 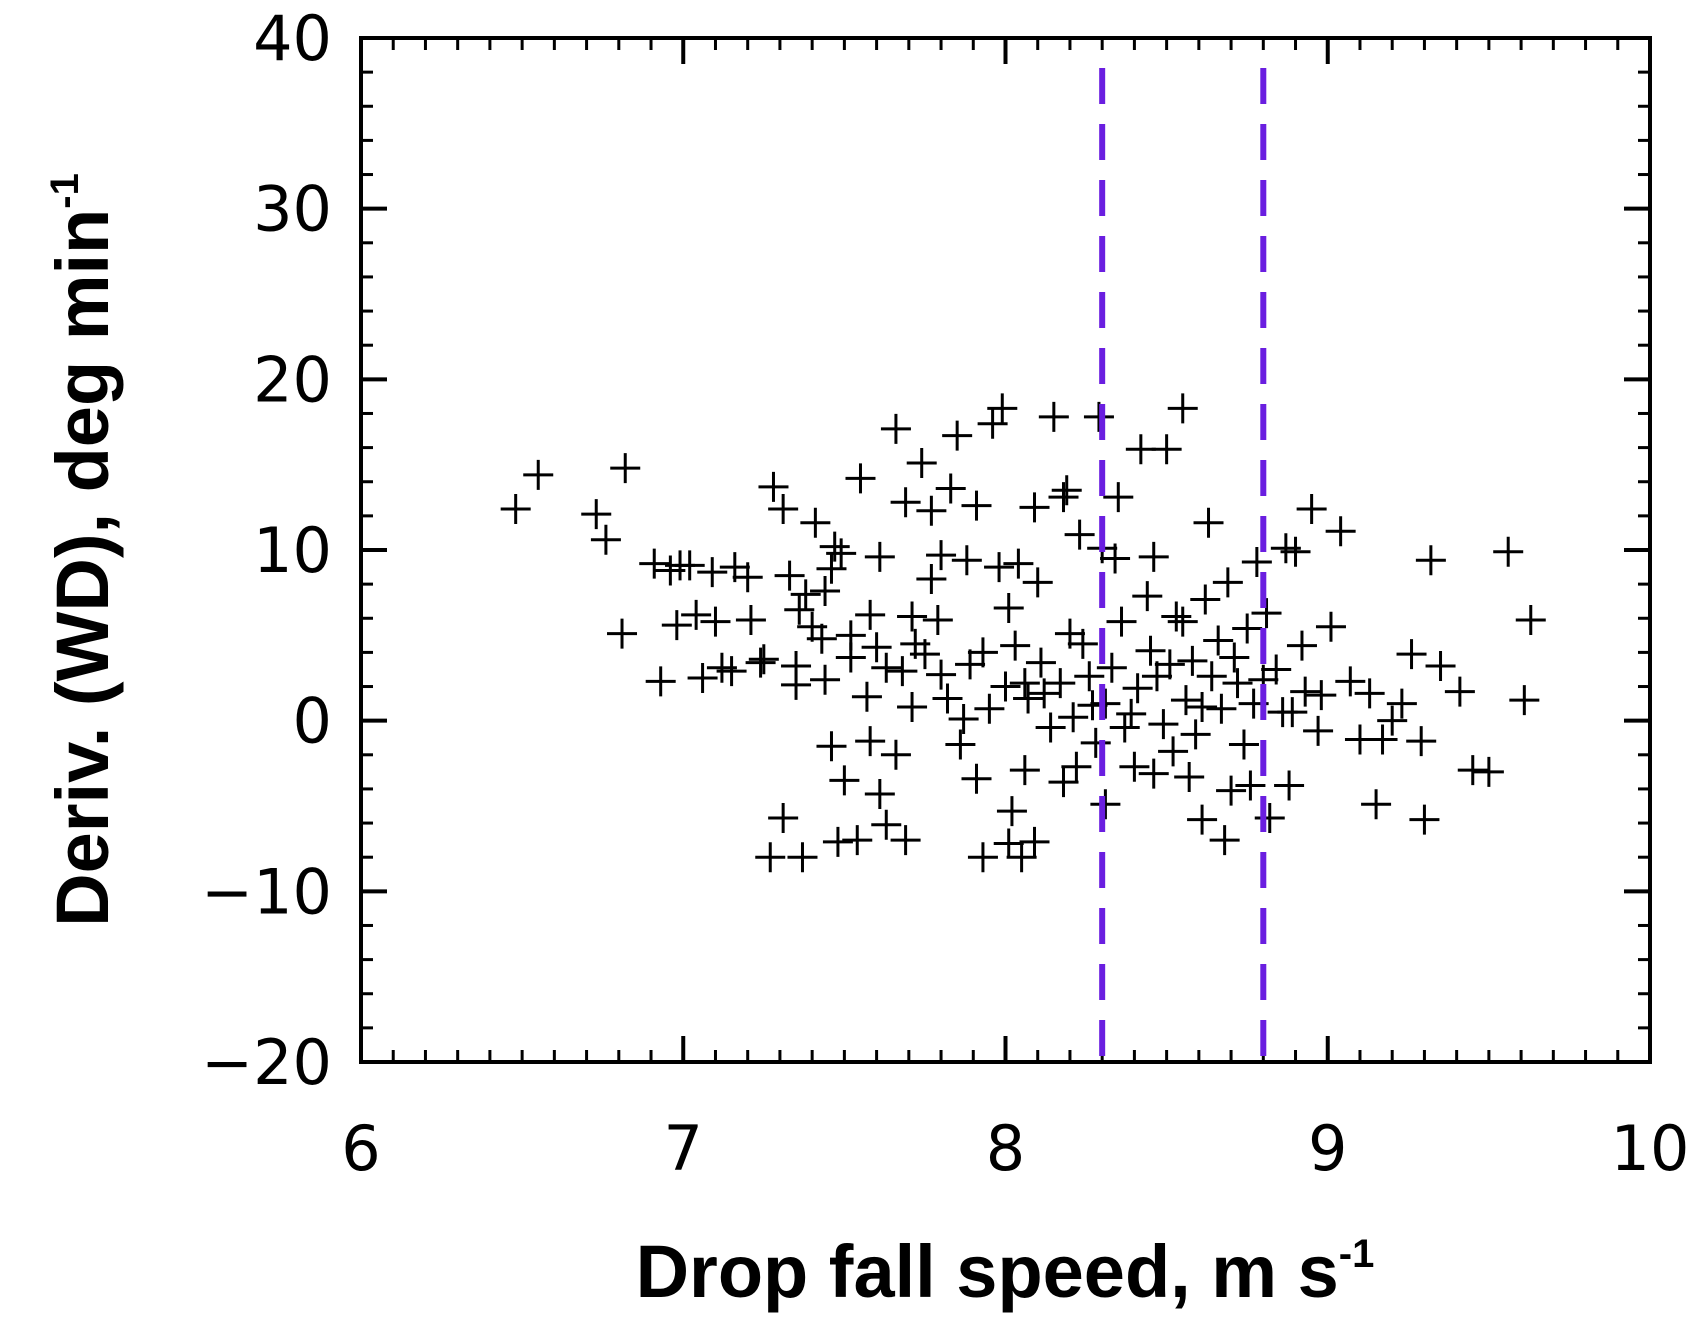 What do you see at coordinates (987, 1271) in the screenshot?
I see `x-axis-title-text: Drop fall speed, m s` at bounding box center [987, 1271].